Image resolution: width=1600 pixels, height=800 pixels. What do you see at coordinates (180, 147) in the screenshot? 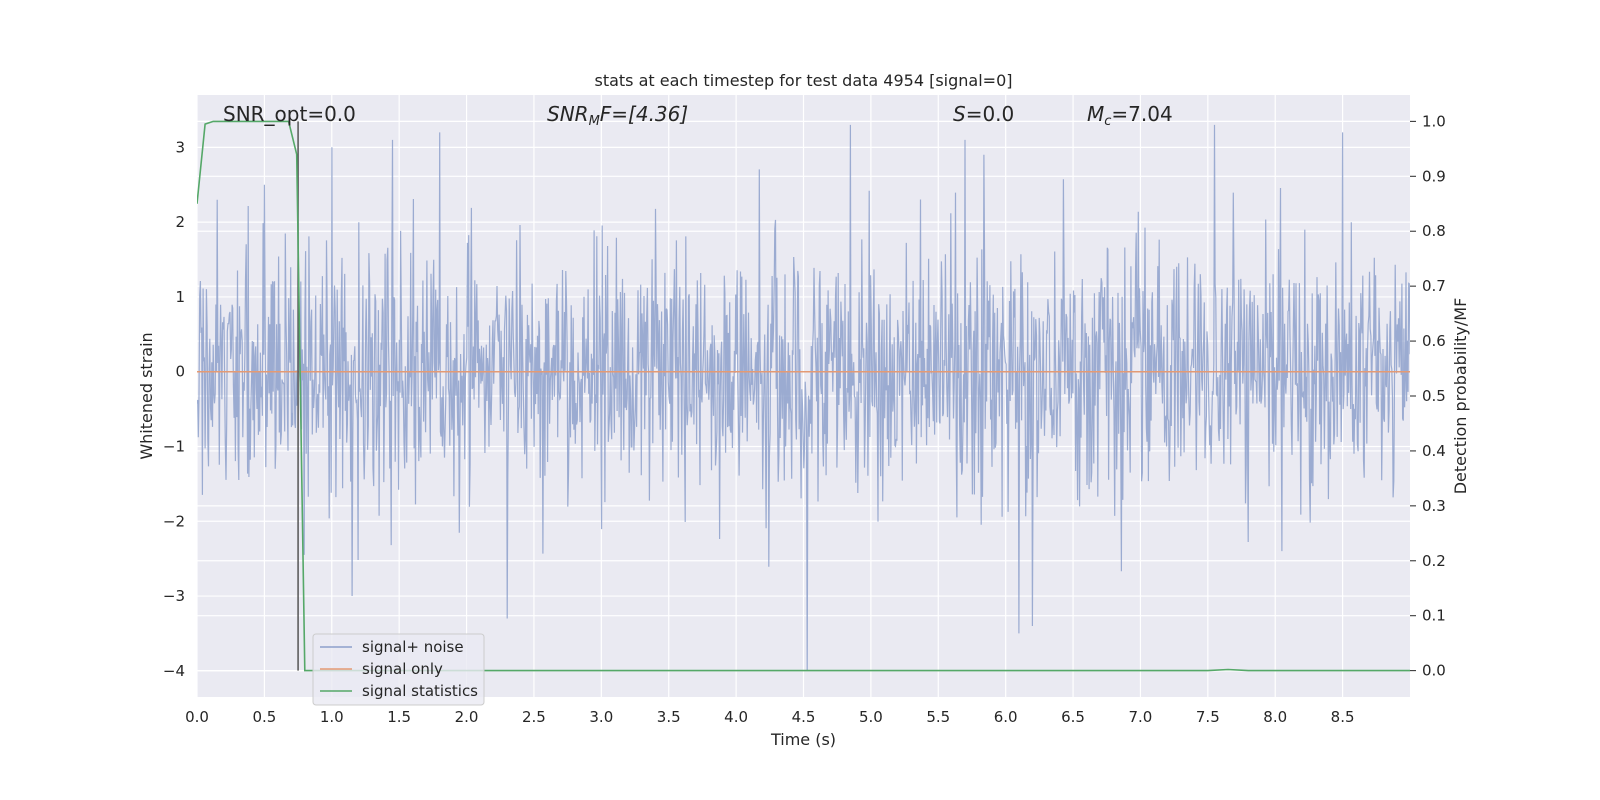
I see `y-tick-label: 3` at bounding box center [180, 147].